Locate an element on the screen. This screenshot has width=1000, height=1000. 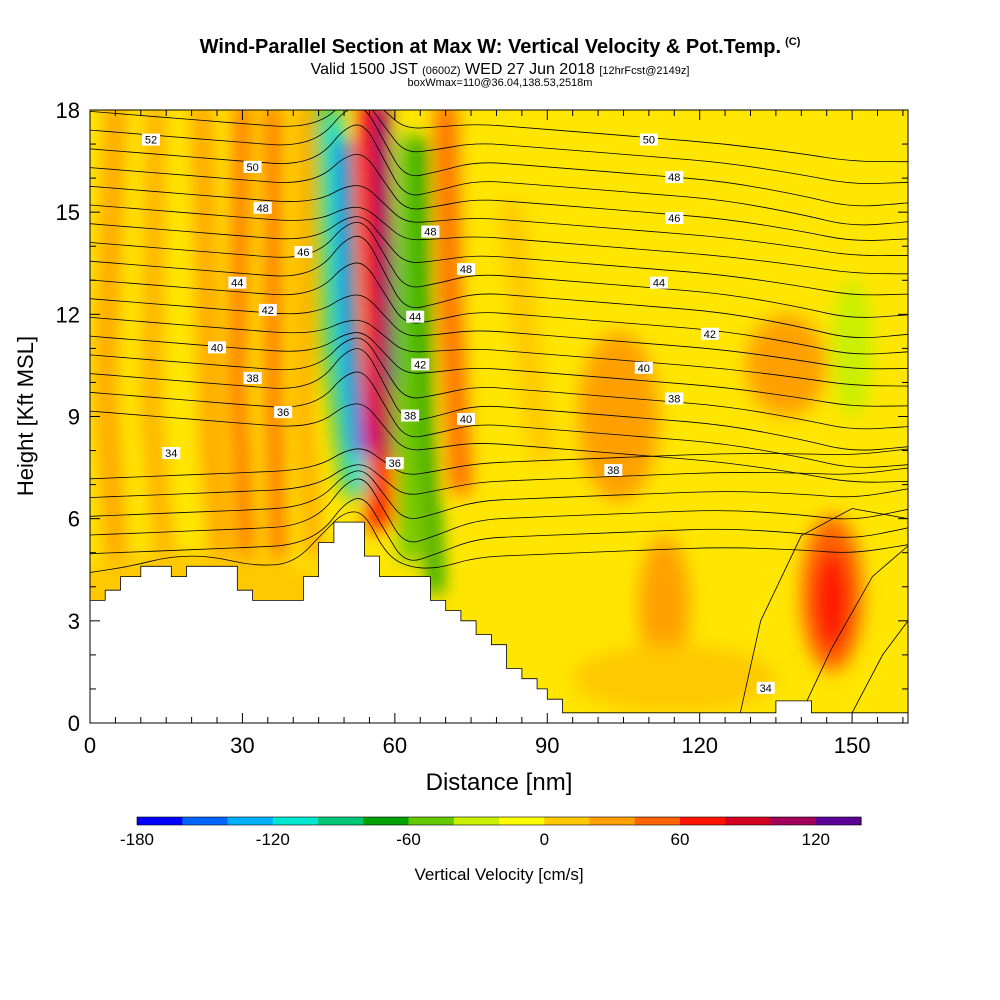
contour-label: 46 is located at coordinates (303, 253).